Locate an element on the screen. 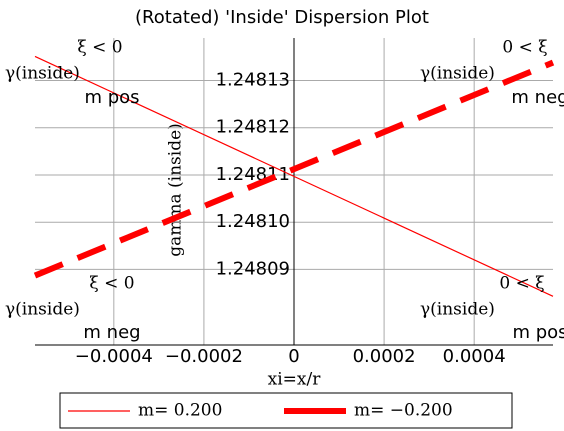 This screenshot has height=431, width=564. y-axis-label: gamma (inside) is located at coordinates (176, 190).